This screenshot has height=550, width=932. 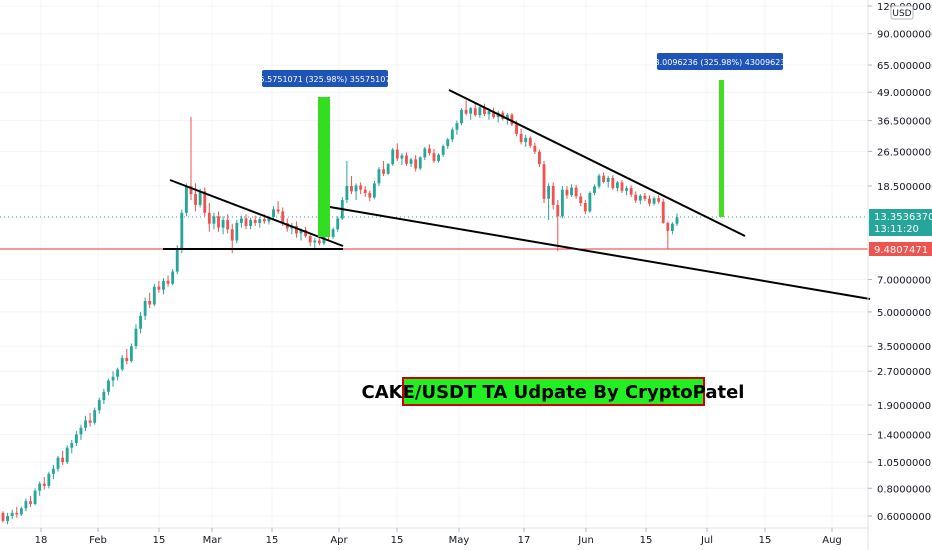 I want to click on currency-label: USD, so click(x=901, y=14).